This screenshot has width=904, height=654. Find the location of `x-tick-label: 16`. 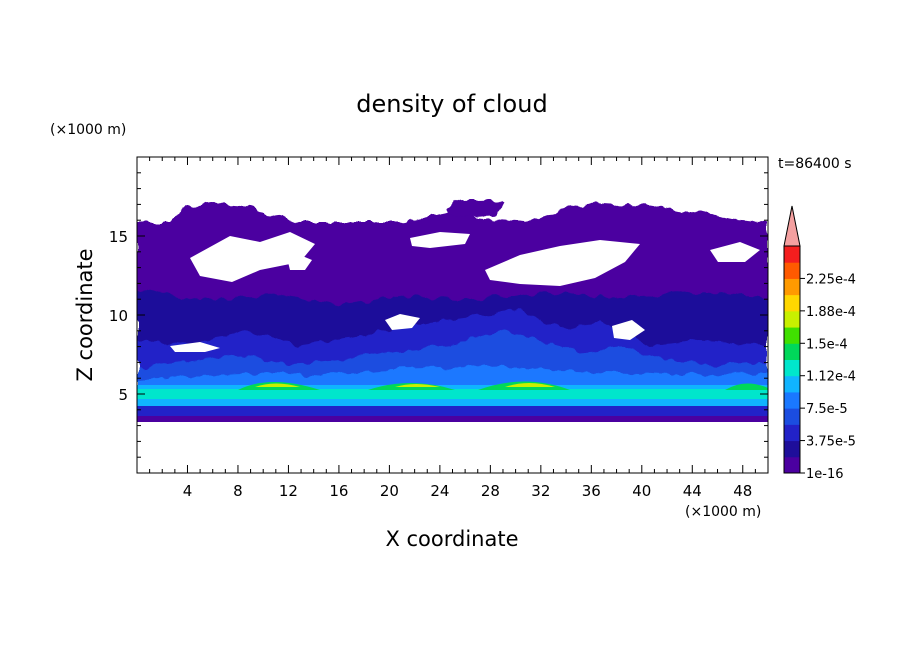

x-tick-label: 16 is located at coordinates (338, 491).